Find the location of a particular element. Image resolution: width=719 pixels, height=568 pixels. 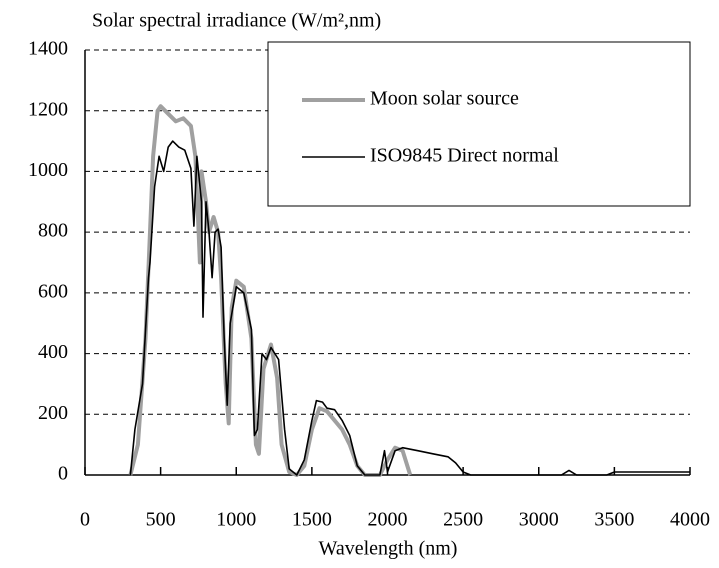

y-tick-label: 200 is located at coordinates (53, 413).